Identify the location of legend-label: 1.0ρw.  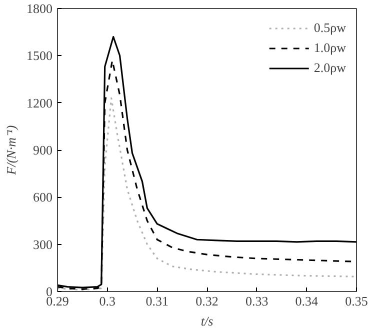
(330, 48).